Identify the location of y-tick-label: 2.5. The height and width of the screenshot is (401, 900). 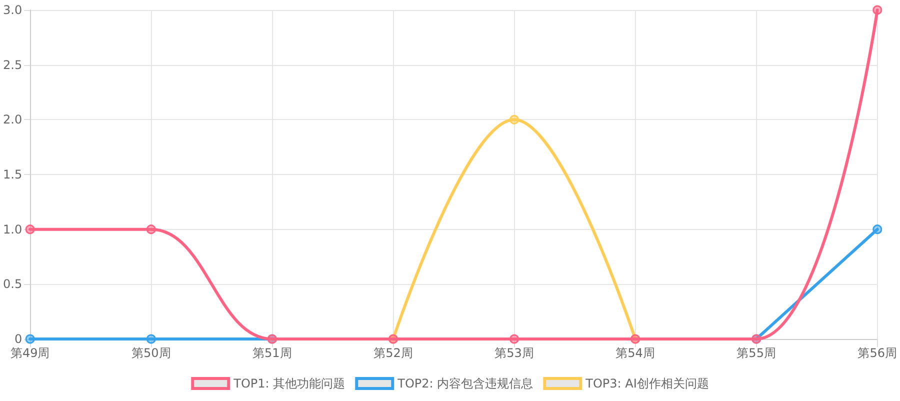
(12, 65).